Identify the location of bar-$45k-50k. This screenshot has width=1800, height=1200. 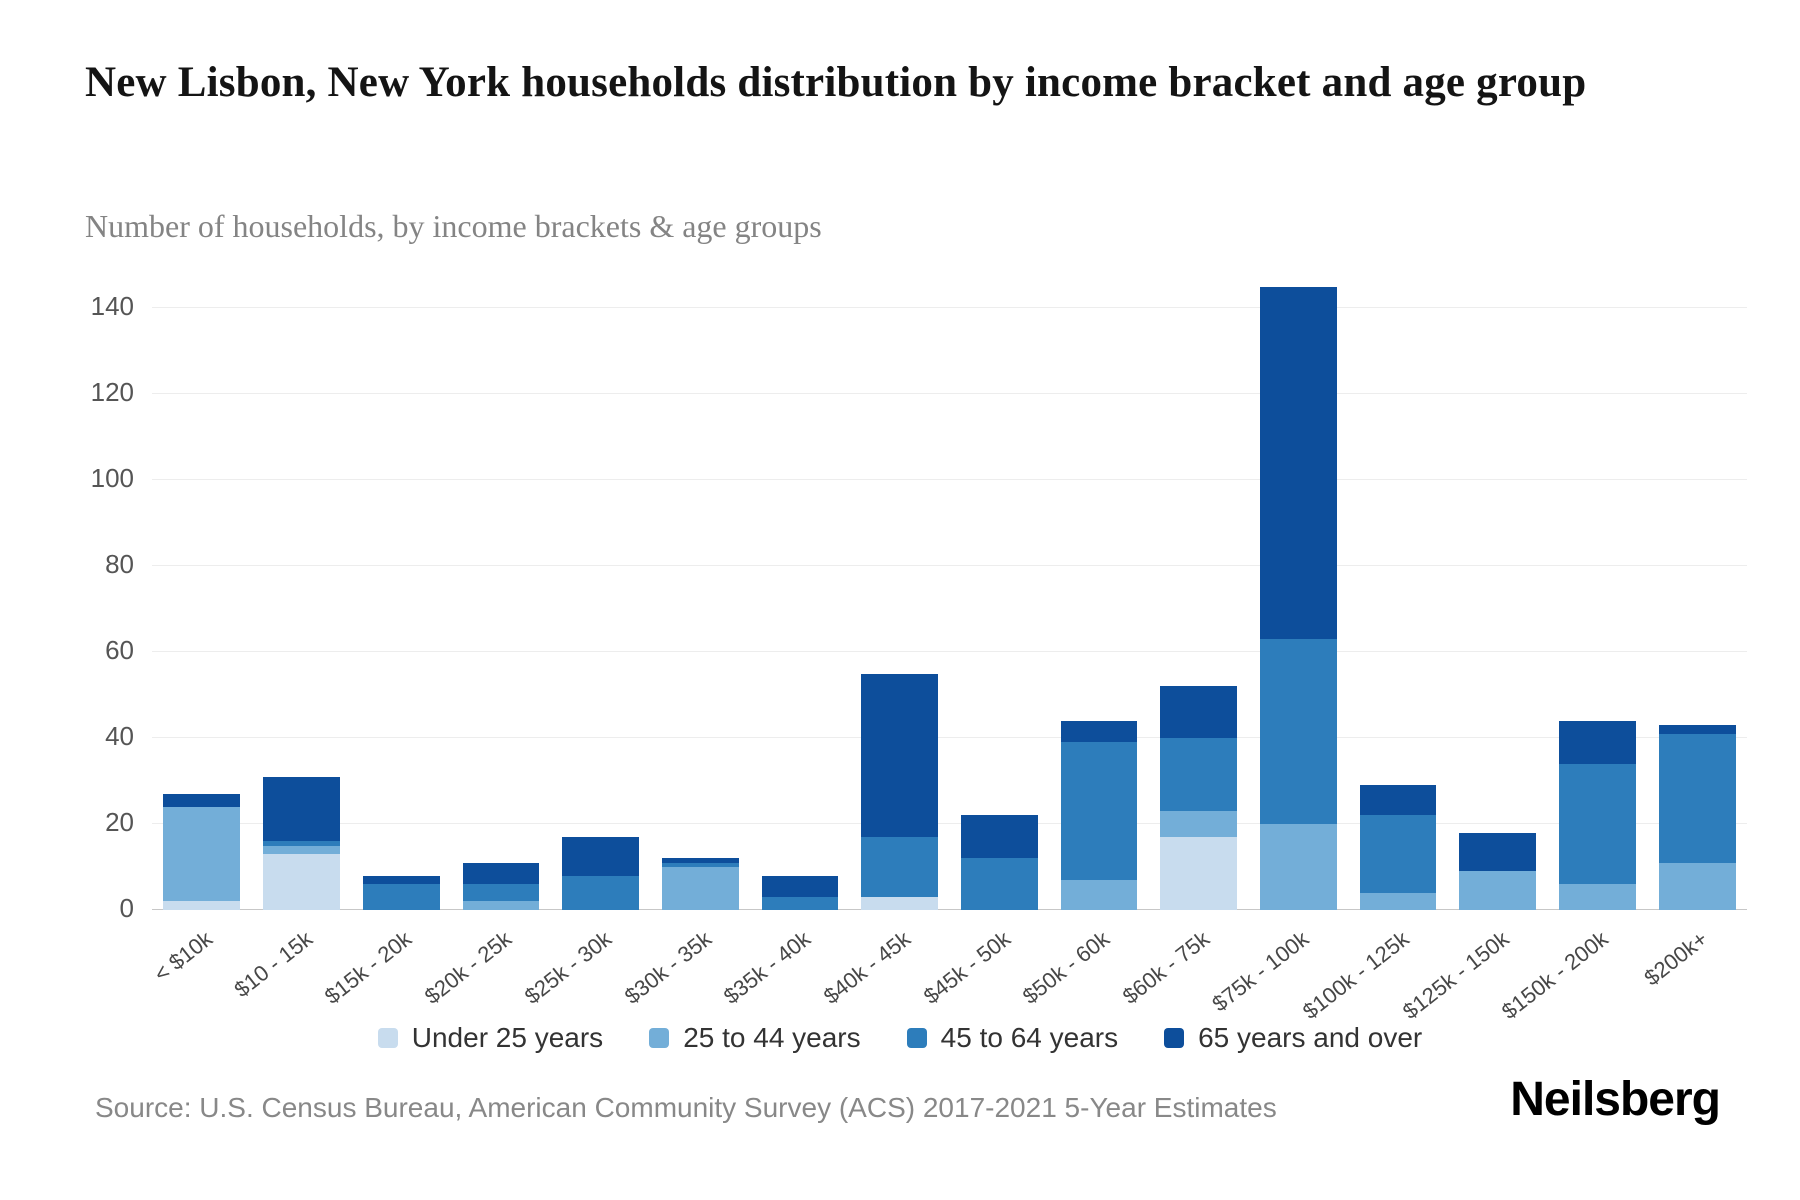
(999, 587).